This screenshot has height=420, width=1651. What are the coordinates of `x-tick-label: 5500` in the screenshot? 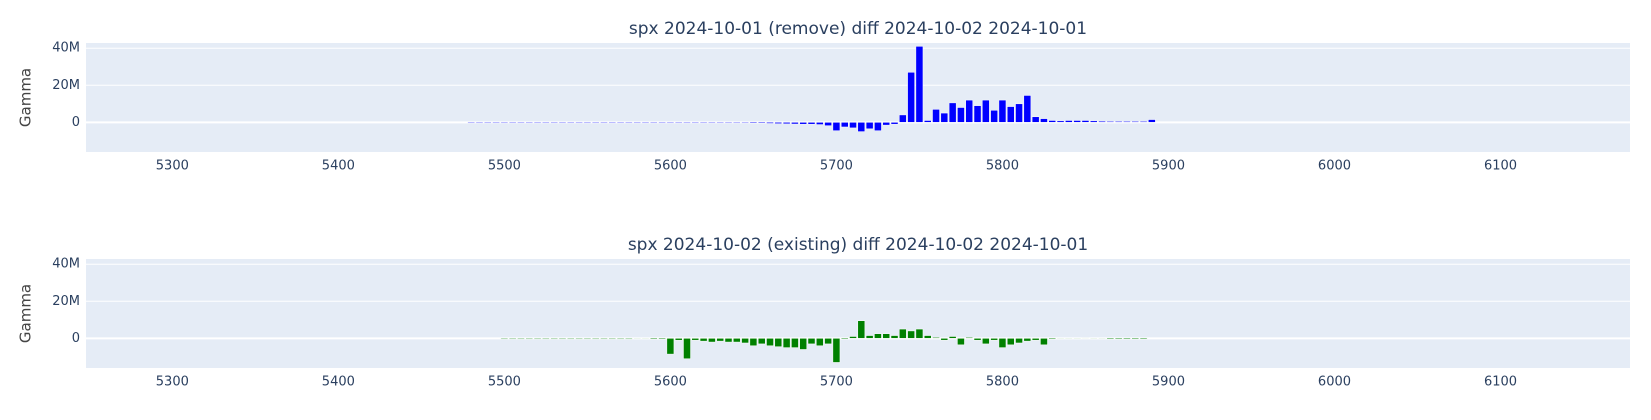 It's located at (504, 166).